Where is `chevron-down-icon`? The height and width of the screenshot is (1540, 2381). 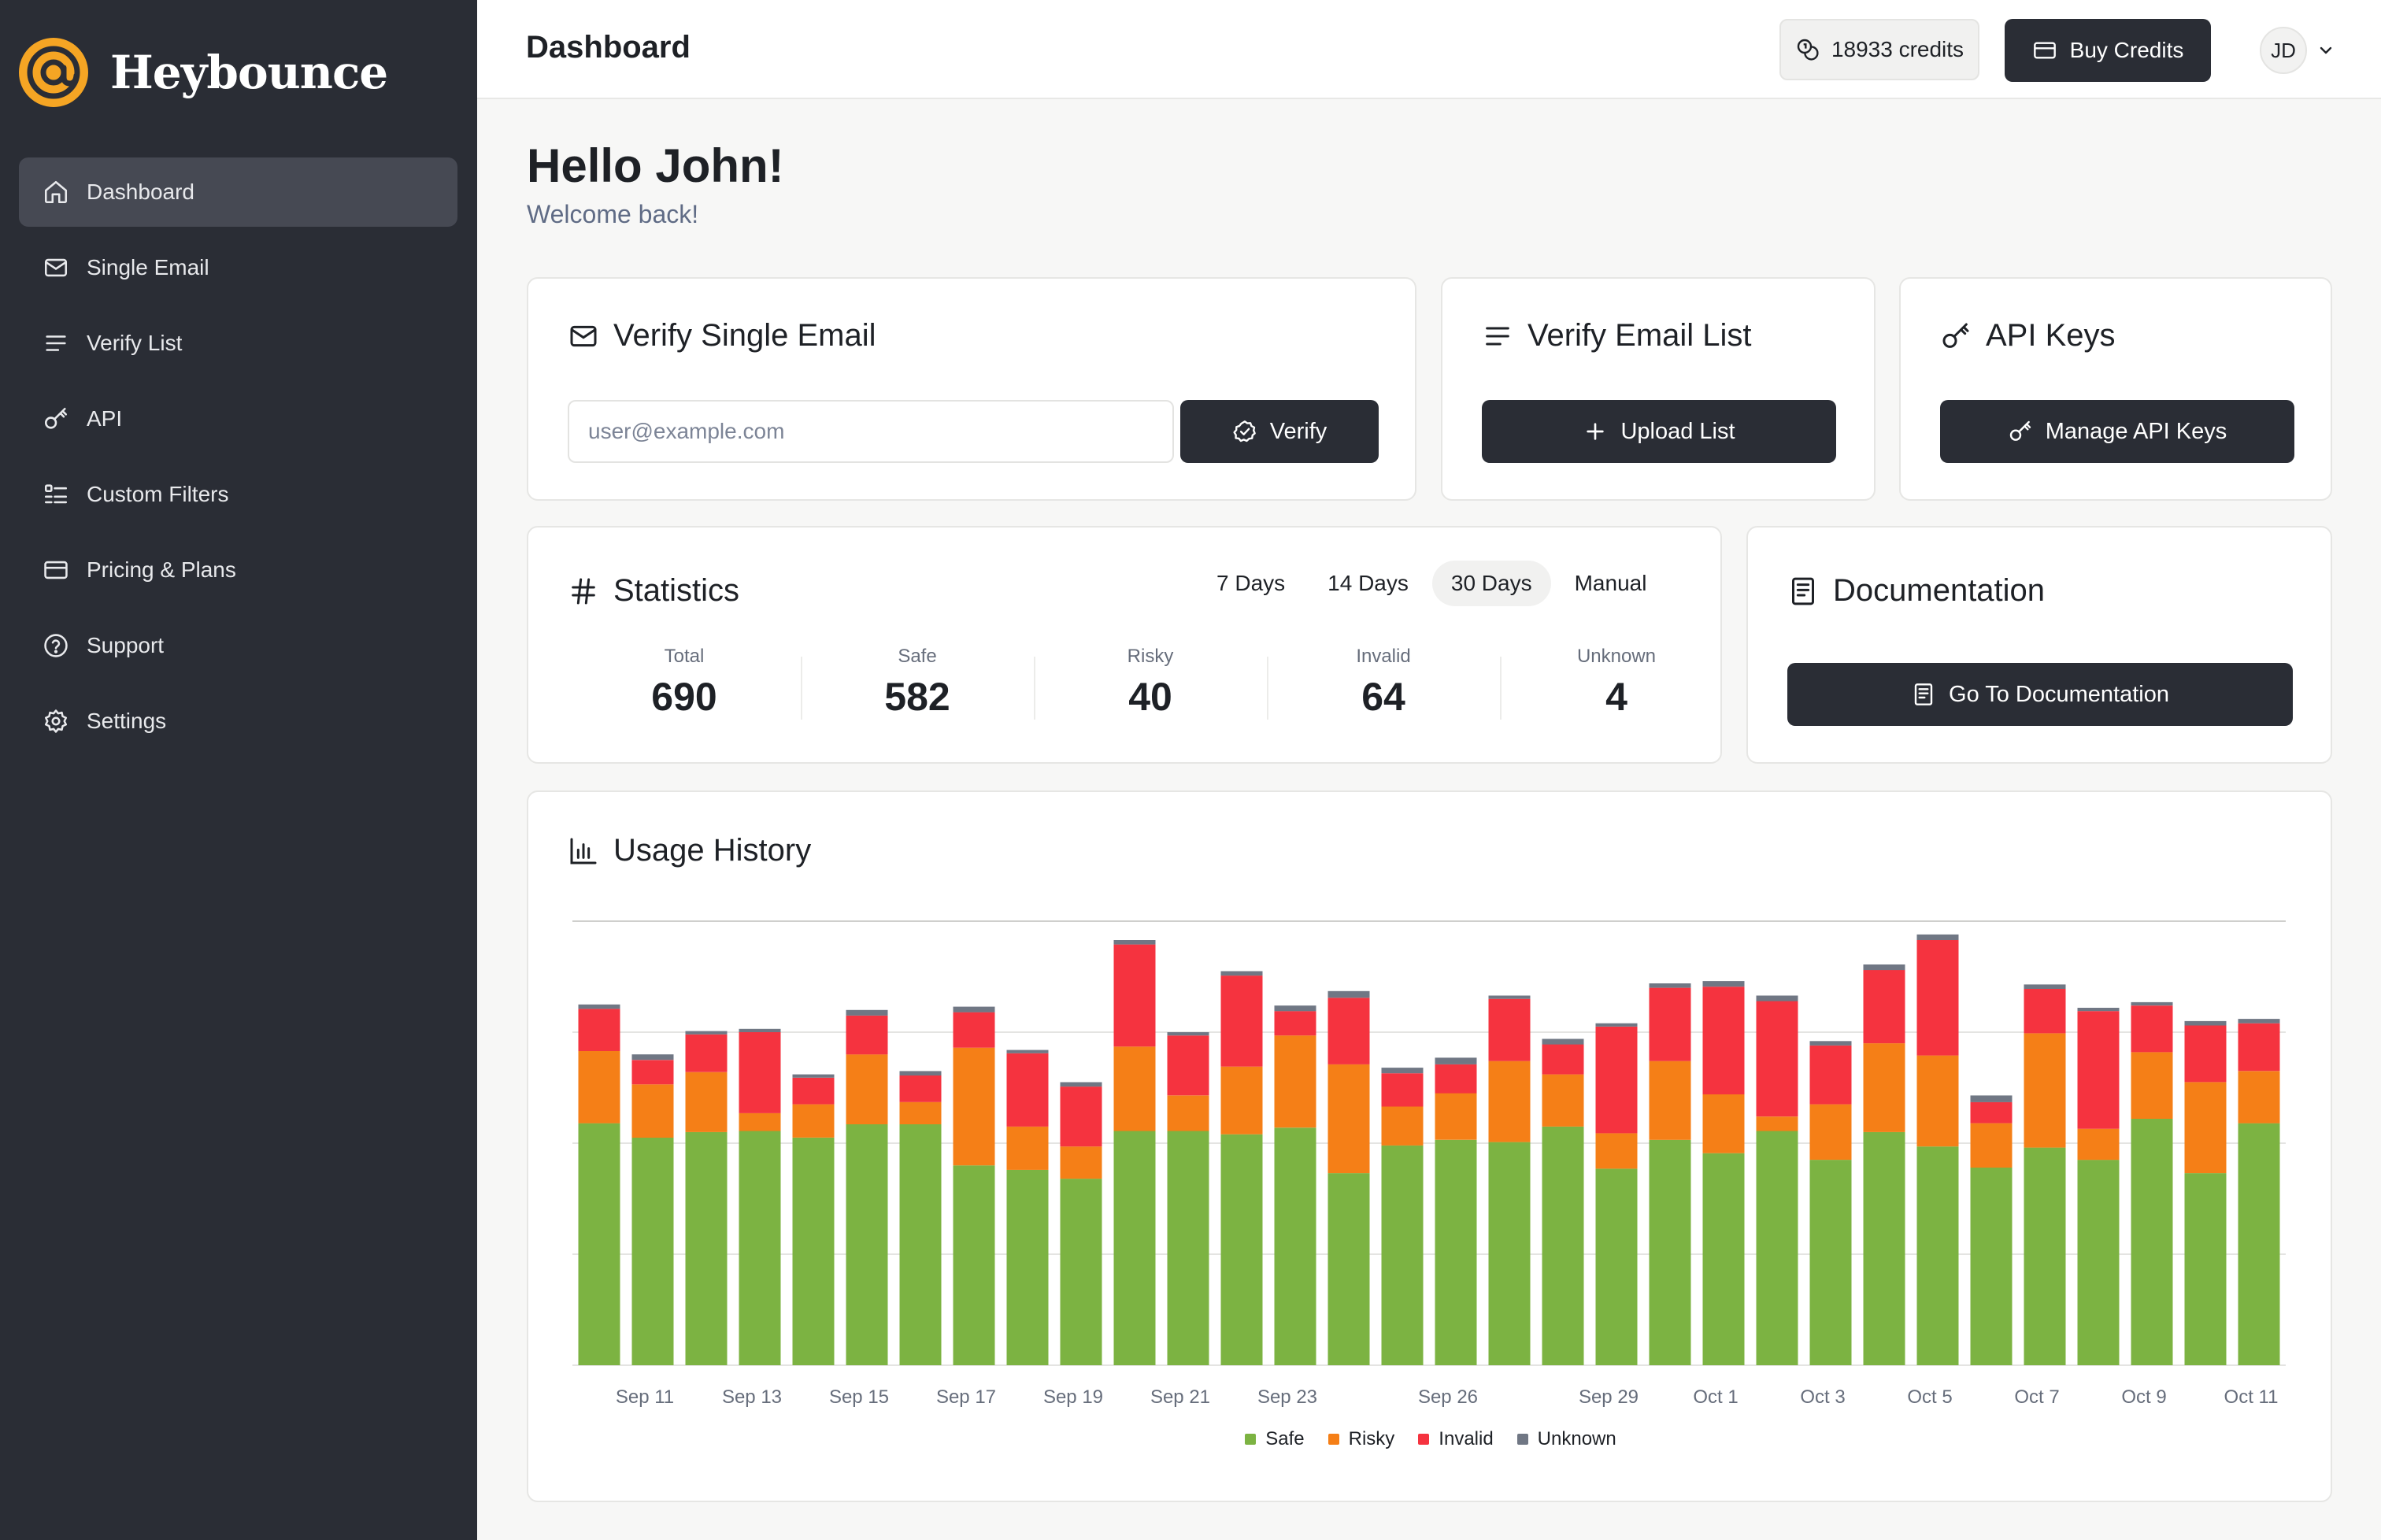 chevron-down-icon is located at coordinates (2325, 50).